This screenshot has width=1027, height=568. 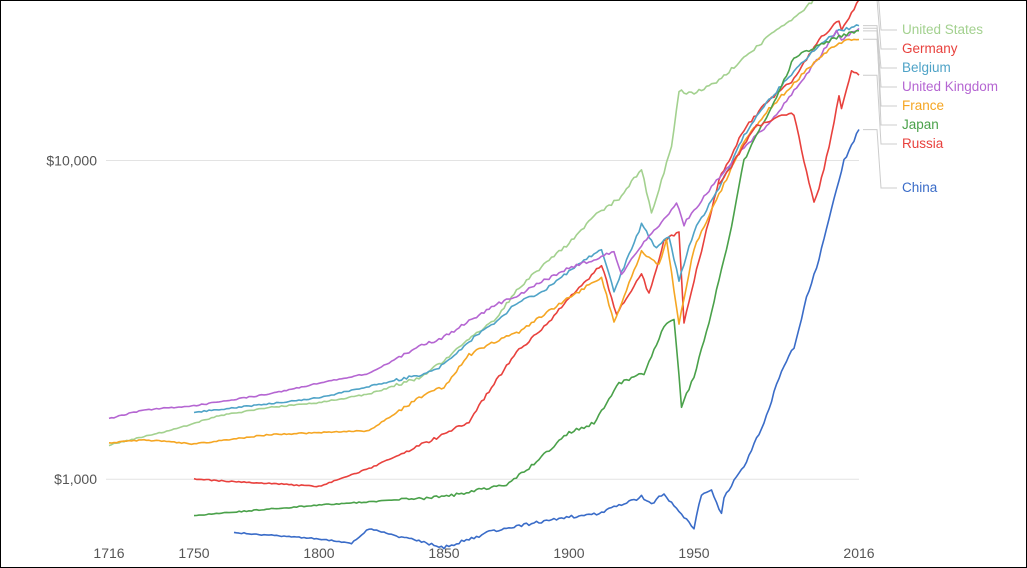 What do you see at coordinates (926, 67) in the screenshot?
I see `legend-label-belgium: Belgium` at bounding box center [926, 67].